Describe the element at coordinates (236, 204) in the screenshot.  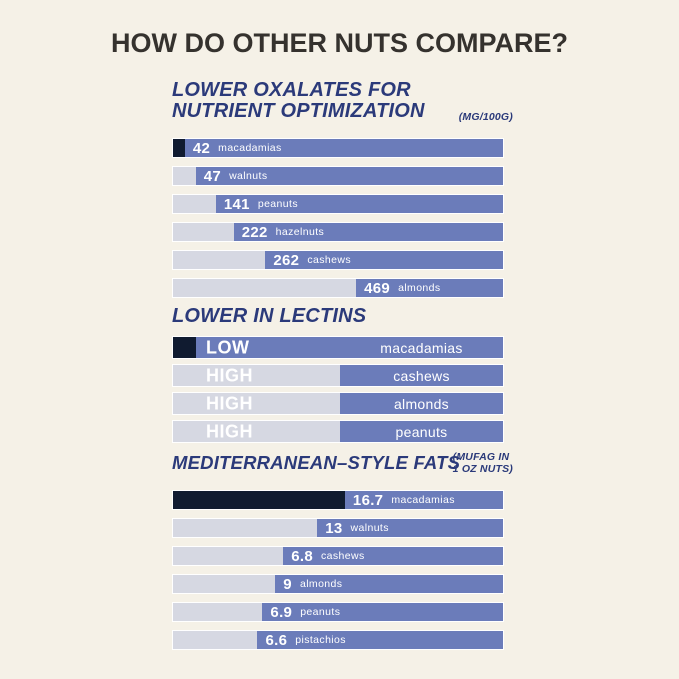
I see `bar-value: 141` at that location.